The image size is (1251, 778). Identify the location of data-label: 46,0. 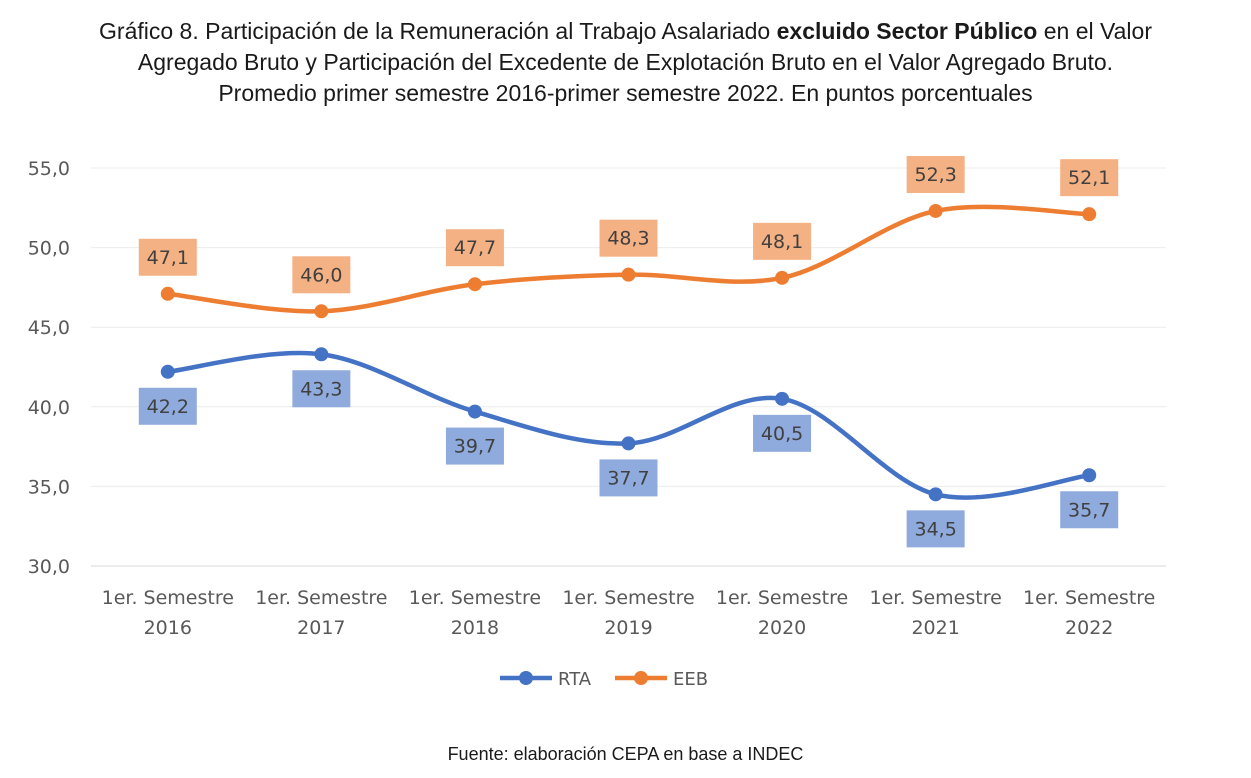
(321, 275).